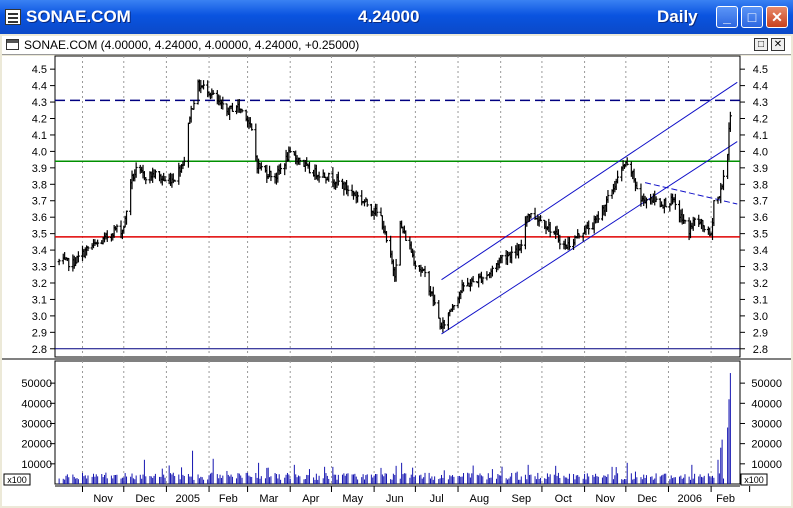 This screenshot has height=508, width=793. I want to click on y-tick-label-right: 3.0, so click(760, 317).